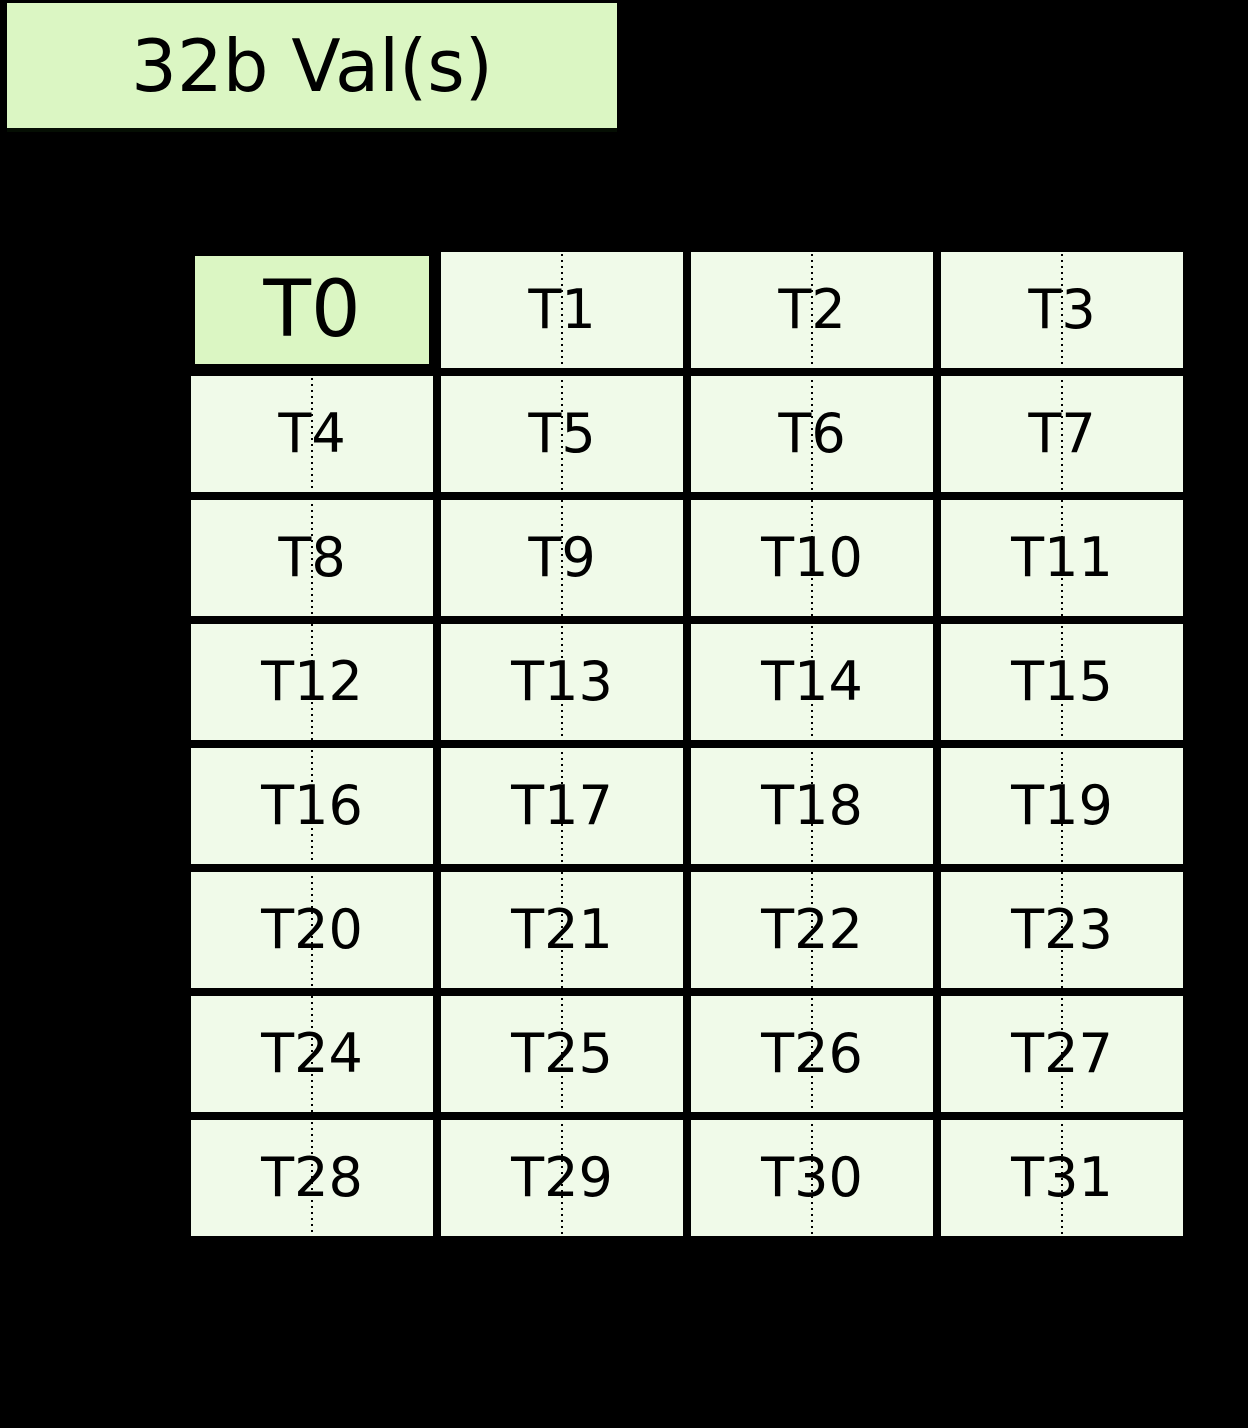  Describe the element at coordinates (312, 930) in the screenshot. I see `grid-cell-t20: T20` at that location.